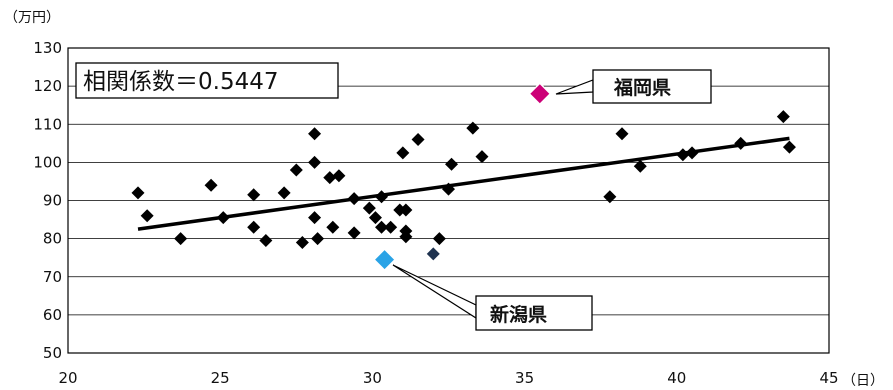 The image size is (893, 390). Describe the element at coordinates (47, 124) in the screenshot. I see `y-tick-label: 110` at that location.